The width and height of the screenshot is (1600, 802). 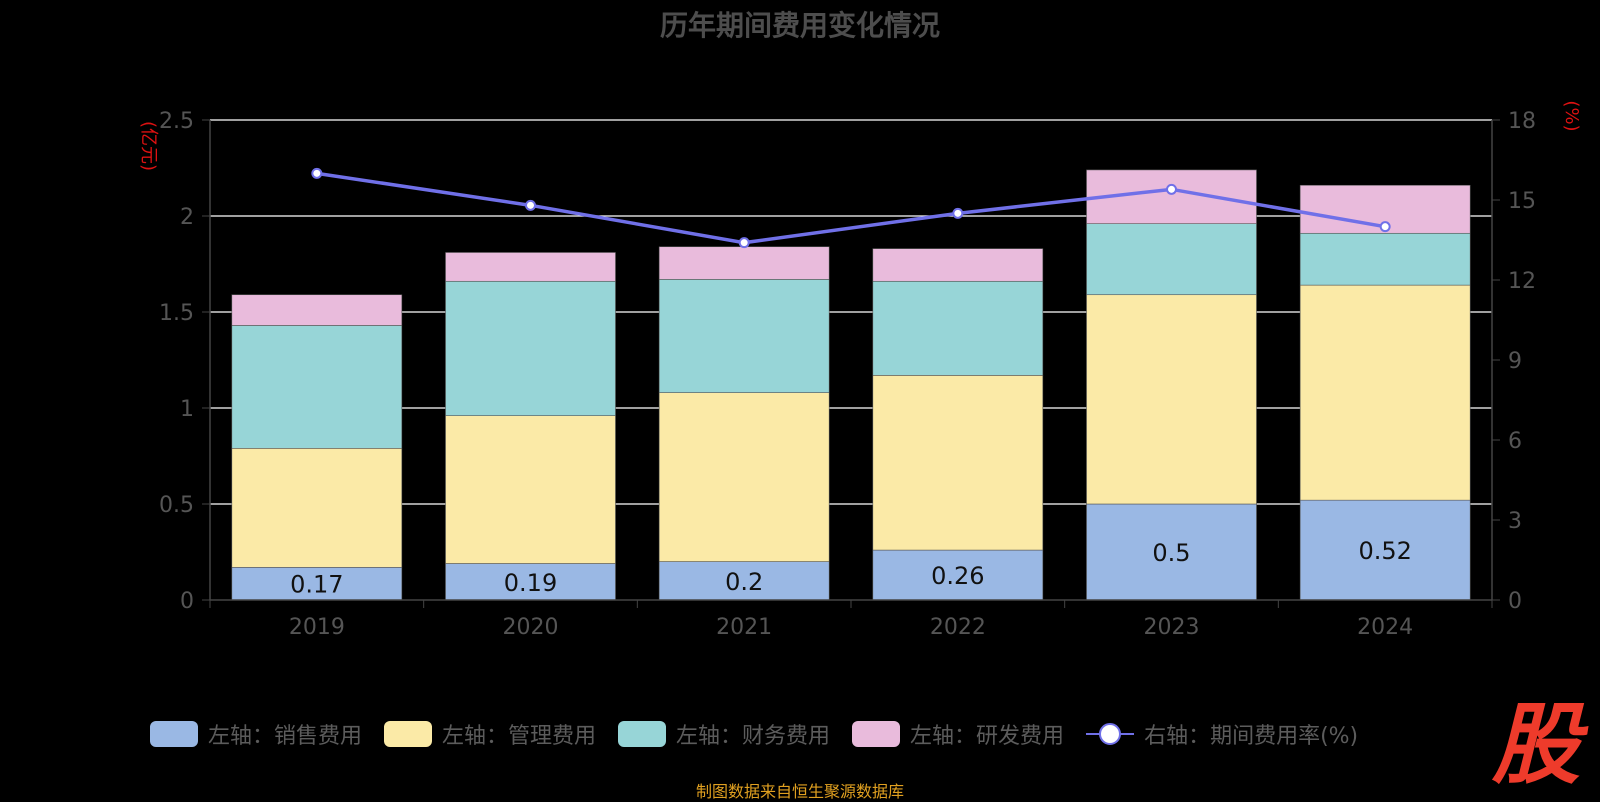 I want to click on legend-swatch-finance, so click(x=642, y=734).